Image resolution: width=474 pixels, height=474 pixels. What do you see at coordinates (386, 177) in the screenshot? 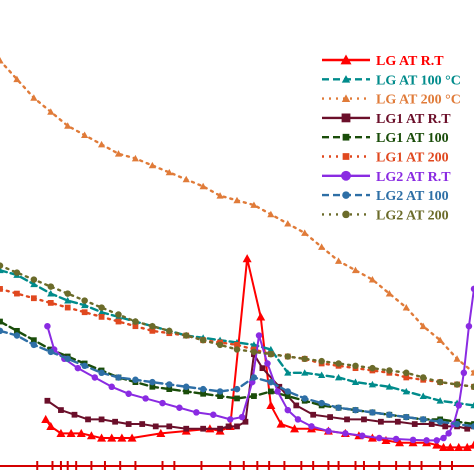
I see `legend-item: LG2 AT R.T` at bounding box center [386, 177].